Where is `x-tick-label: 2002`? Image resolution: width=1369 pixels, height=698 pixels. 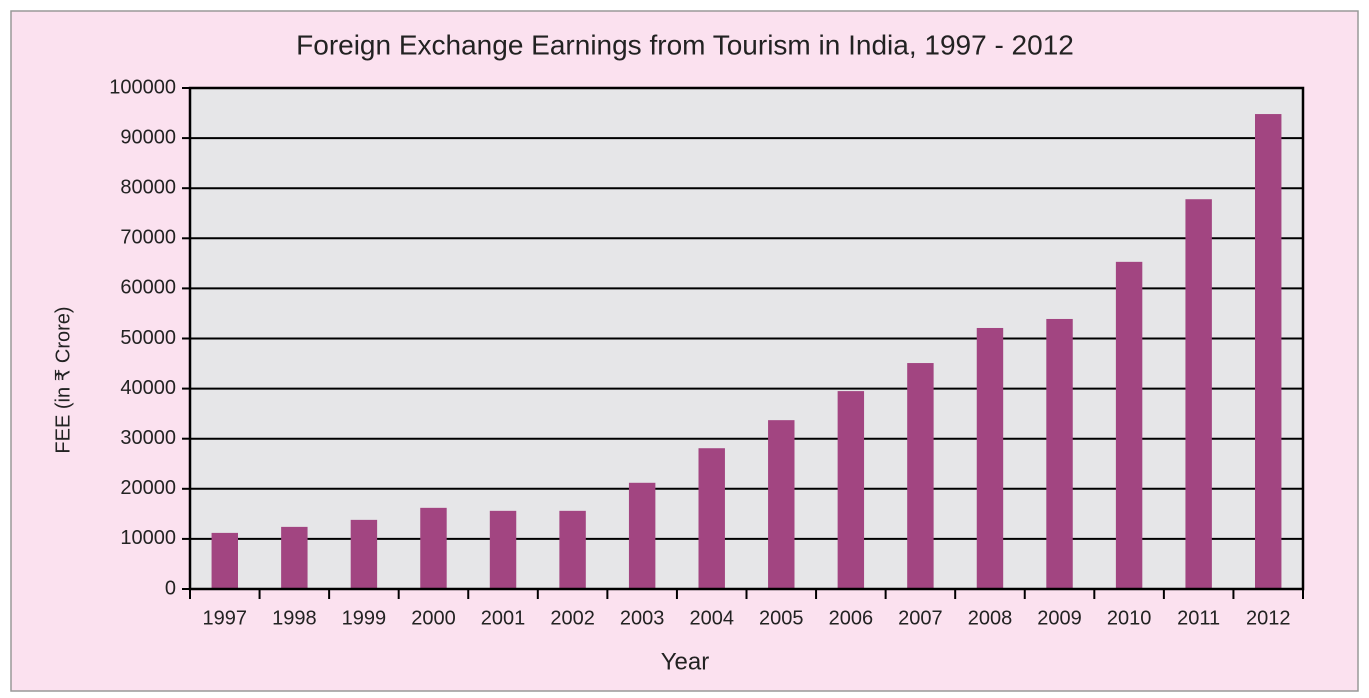 x-tick-label: 2002 is located at coordinates (572, 618).